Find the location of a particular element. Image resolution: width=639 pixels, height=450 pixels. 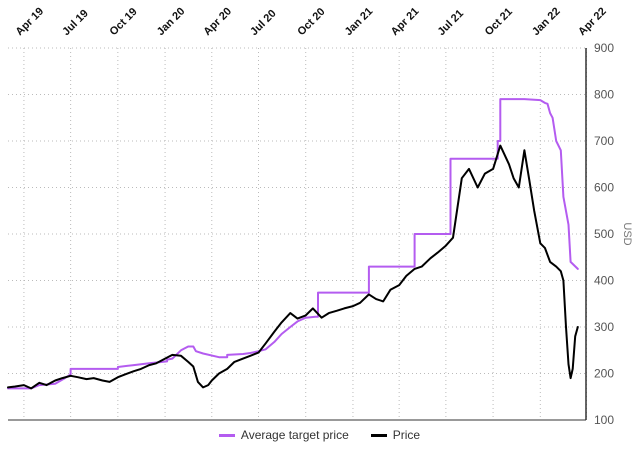

x-tick-label: Jan 20 is located at coordinates (171, 21).